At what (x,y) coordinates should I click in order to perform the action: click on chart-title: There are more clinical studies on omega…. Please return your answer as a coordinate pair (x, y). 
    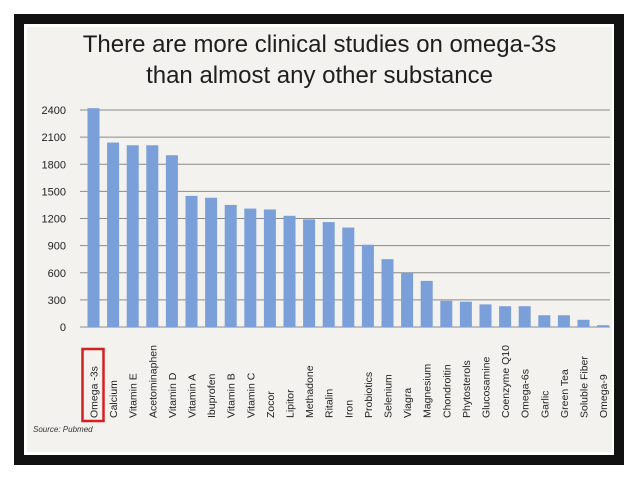
    Looking at the image, I should click on (319, 60).